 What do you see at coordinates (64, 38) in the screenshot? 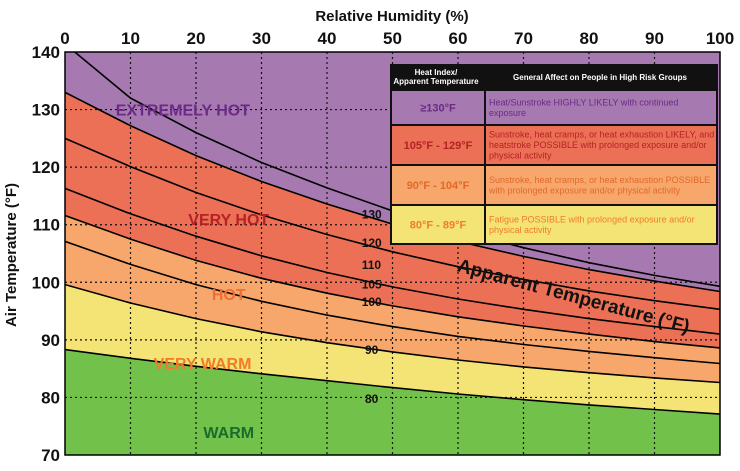
I see `x-tick-label: 0` at bounding box center [64, 38].